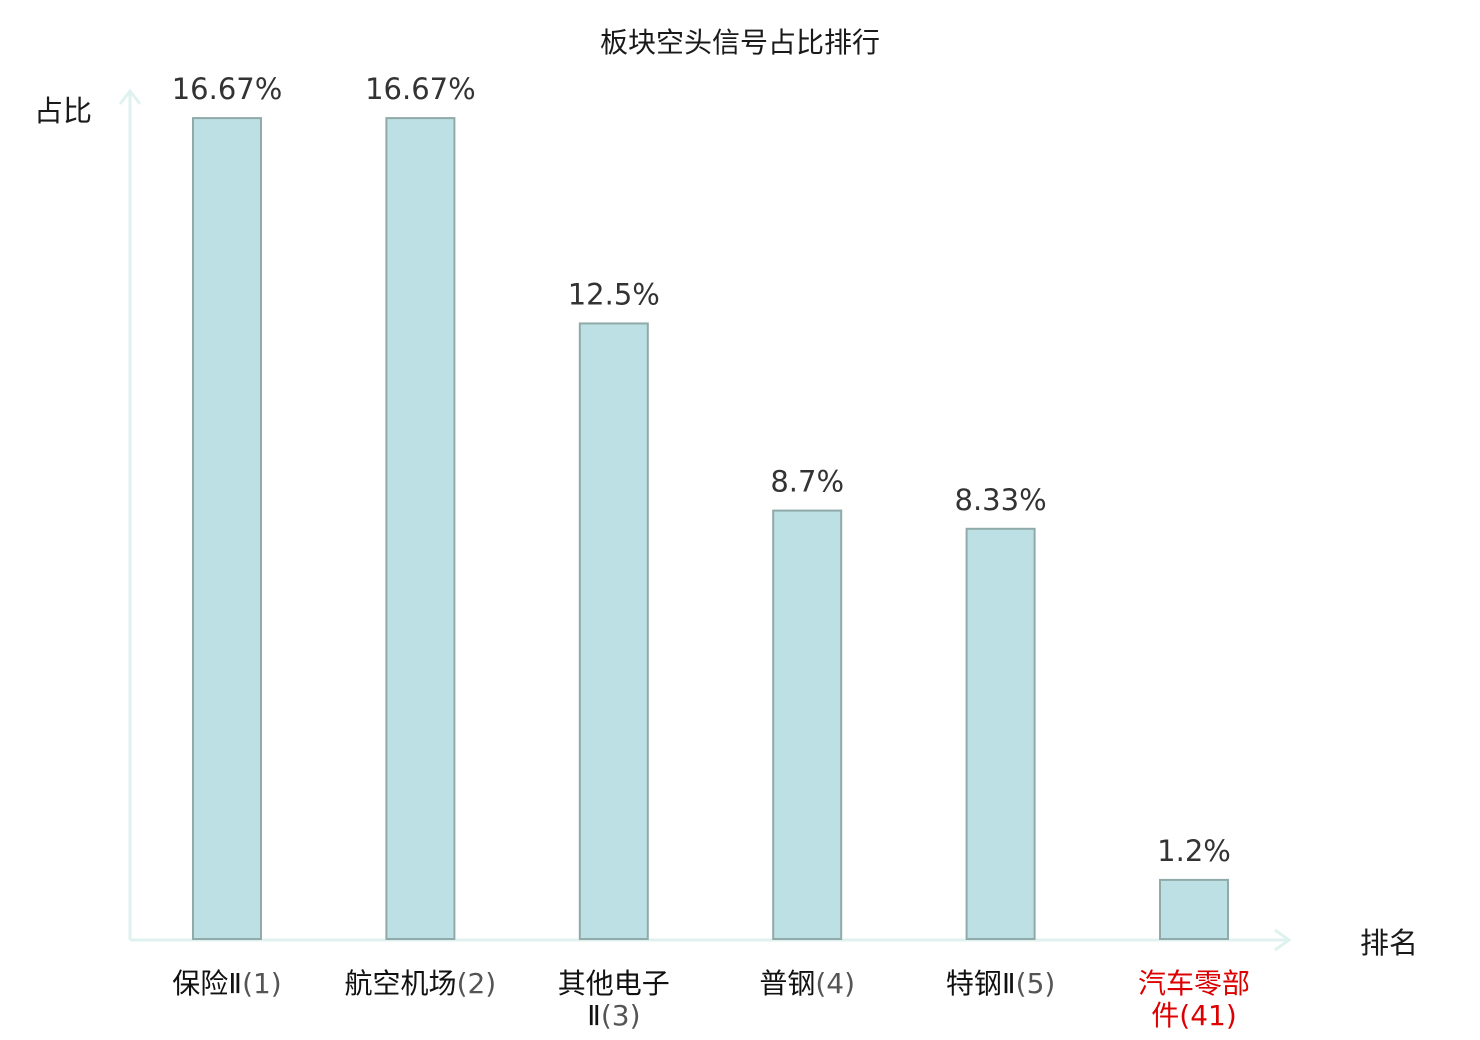 This screenshot has width=1480, height=1040. What do you see at coordinates (262, 983) in the screenshot?
I see `category-rank: (1)` at bounding box center [262, 983].